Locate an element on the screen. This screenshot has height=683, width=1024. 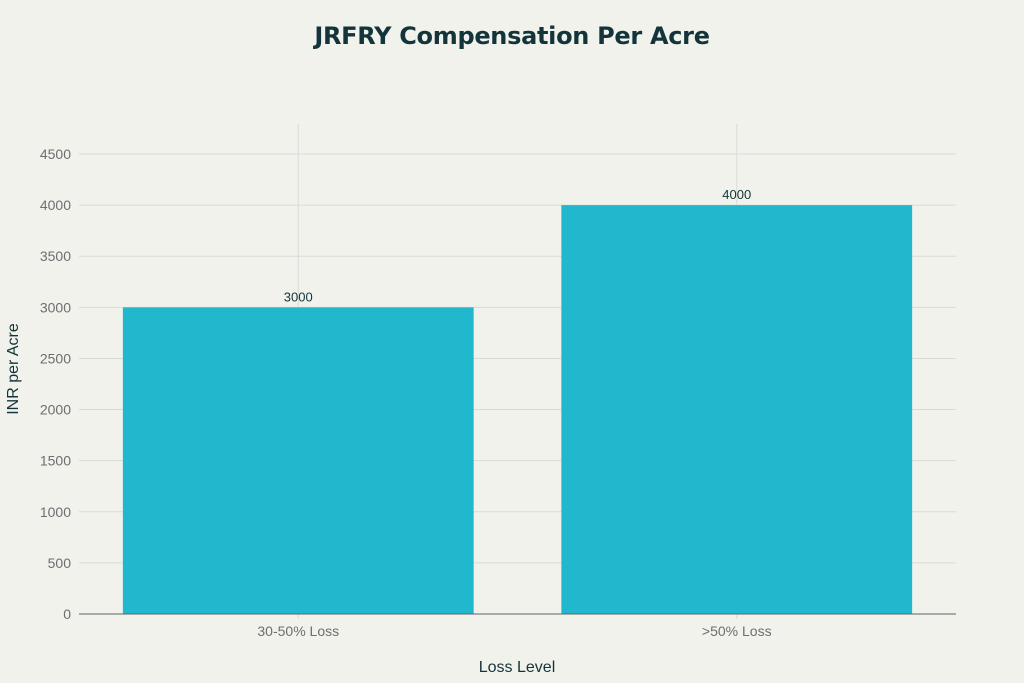
y-tick-label: 0 is located at coordinates (67, 614).